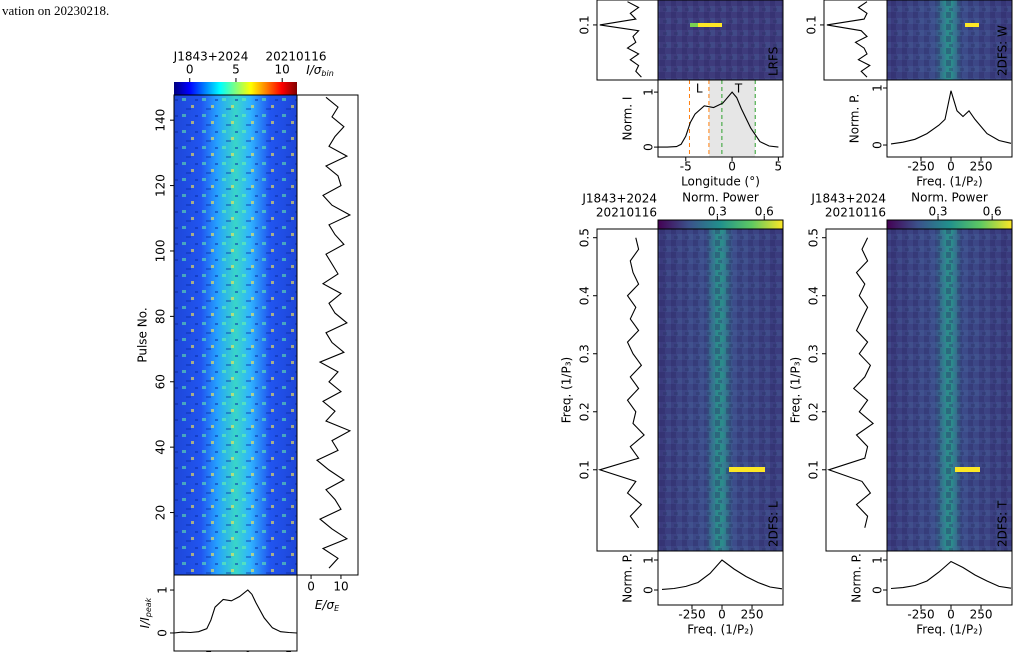  Describe the element at coordinates (161, 251) in the screenshot. I see `y-tick-label: 100` at that location.